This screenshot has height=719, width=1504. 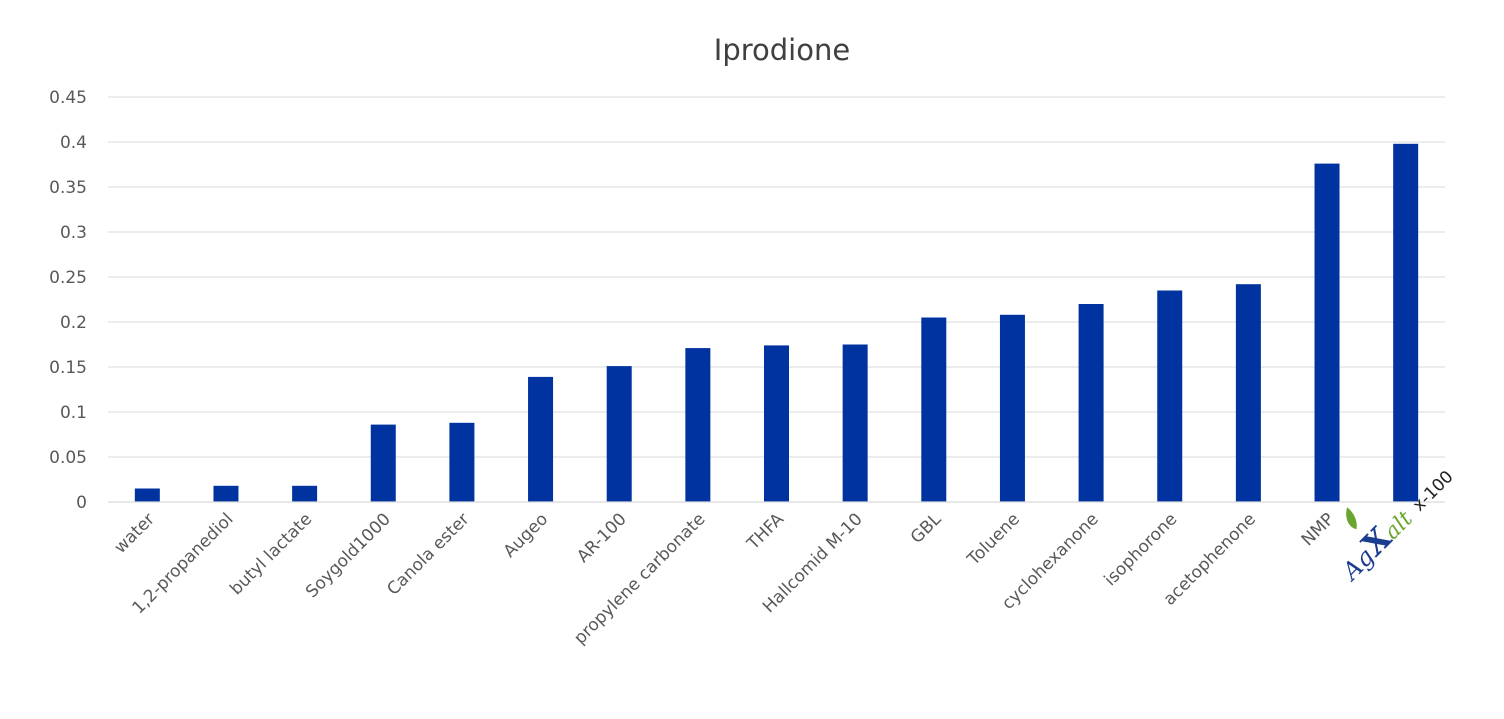 What do you see at coordinates (782, 50) in the screenshot?
I see `chart-title: Iprodione` at bounding box center [782, 50].